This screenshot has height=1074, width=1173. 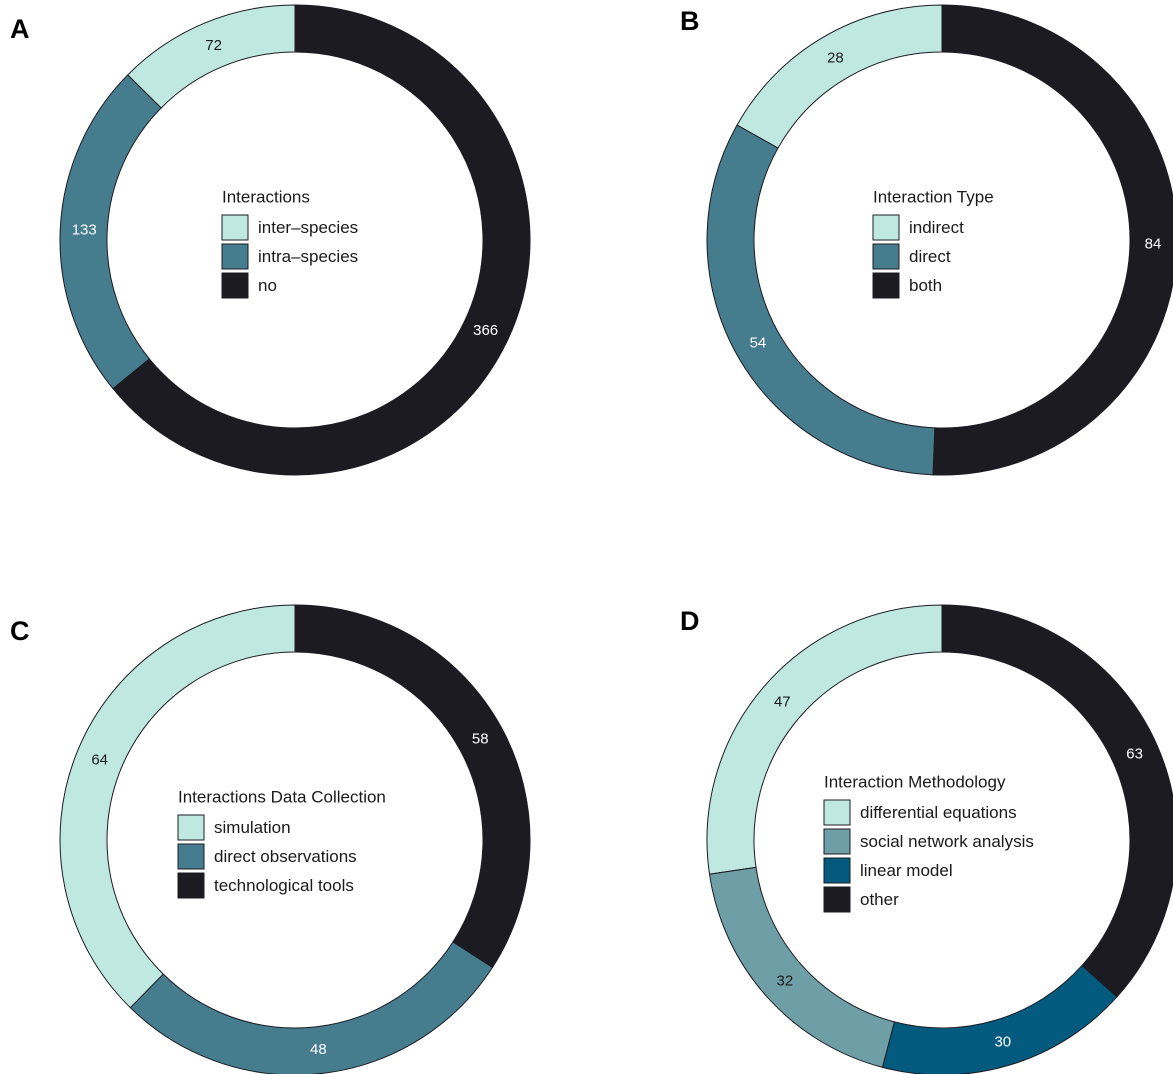 I want to click on panel-c-letter: C, so click(x=20, y=631).